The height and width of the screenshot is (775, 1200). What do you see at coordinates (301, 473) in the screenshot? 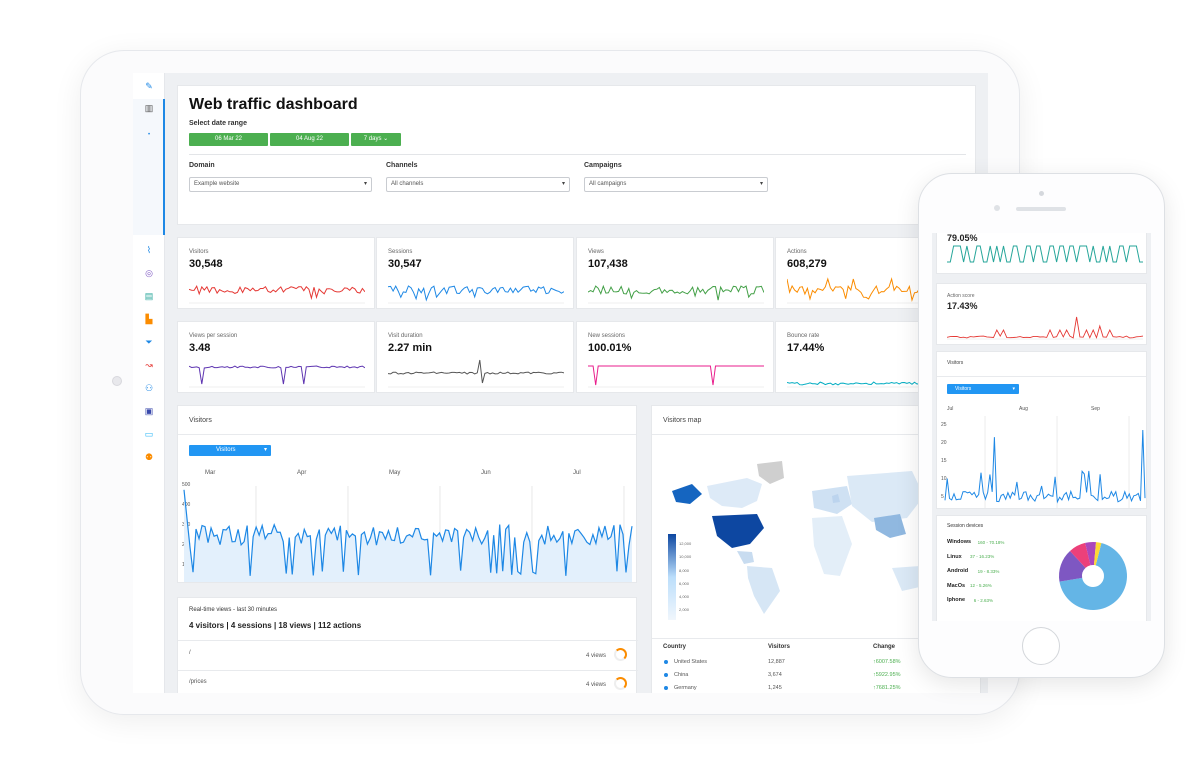
I see `month-tick: Apr` at bounding box center [301, 473].